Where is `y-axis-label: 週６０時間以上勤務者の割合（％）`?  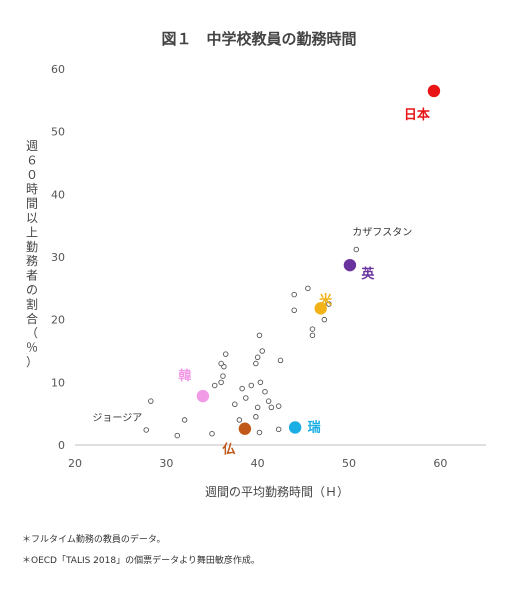
y-axis-label: 週６０時間以上勤務者の割合（％） is located at coordinates (32, 254).